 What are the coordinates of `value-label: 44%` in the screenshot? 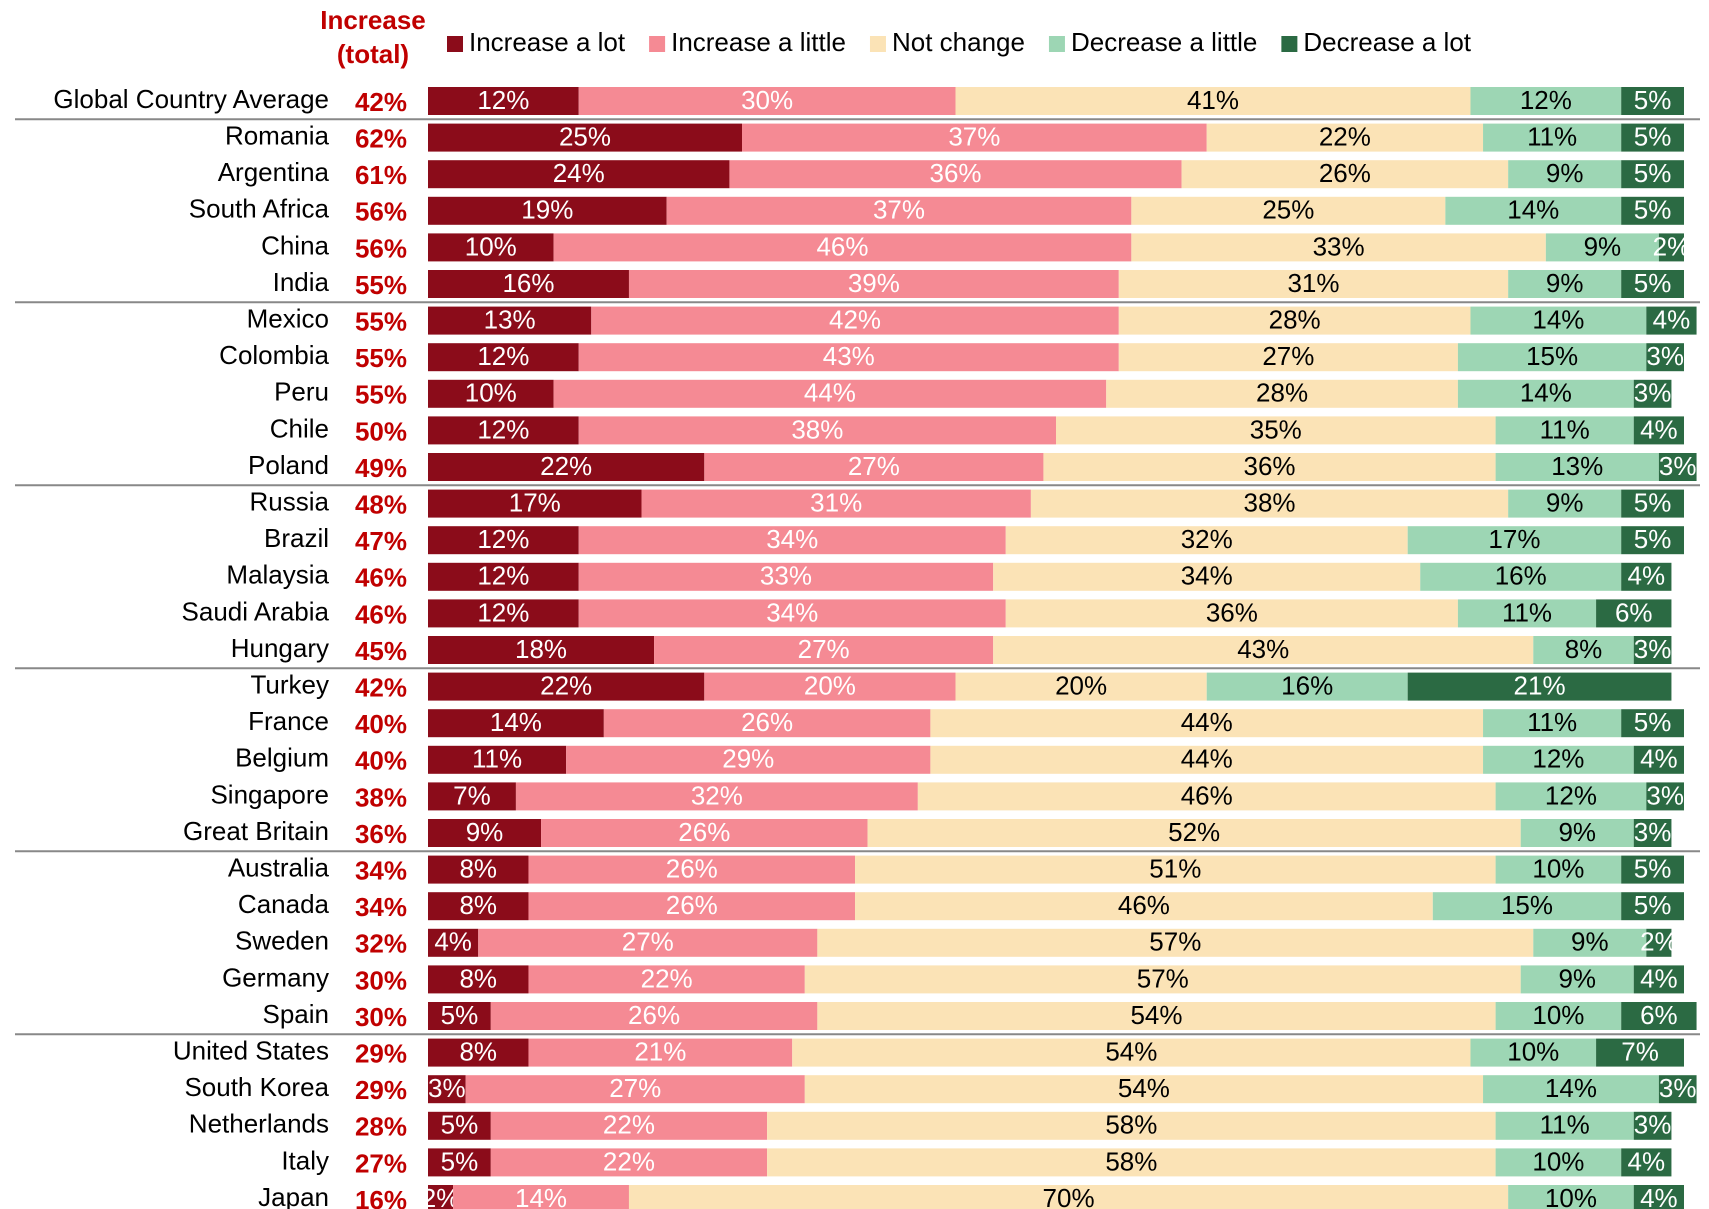 It's located at (1207, 759).